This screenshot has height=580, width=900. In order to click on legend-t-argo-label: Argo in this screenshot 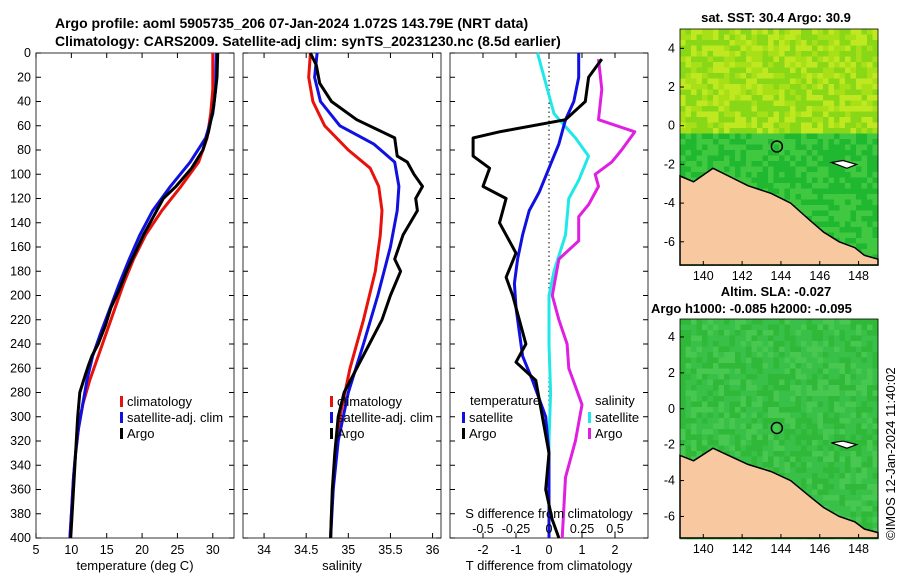, I will do `click(482, 433)`.